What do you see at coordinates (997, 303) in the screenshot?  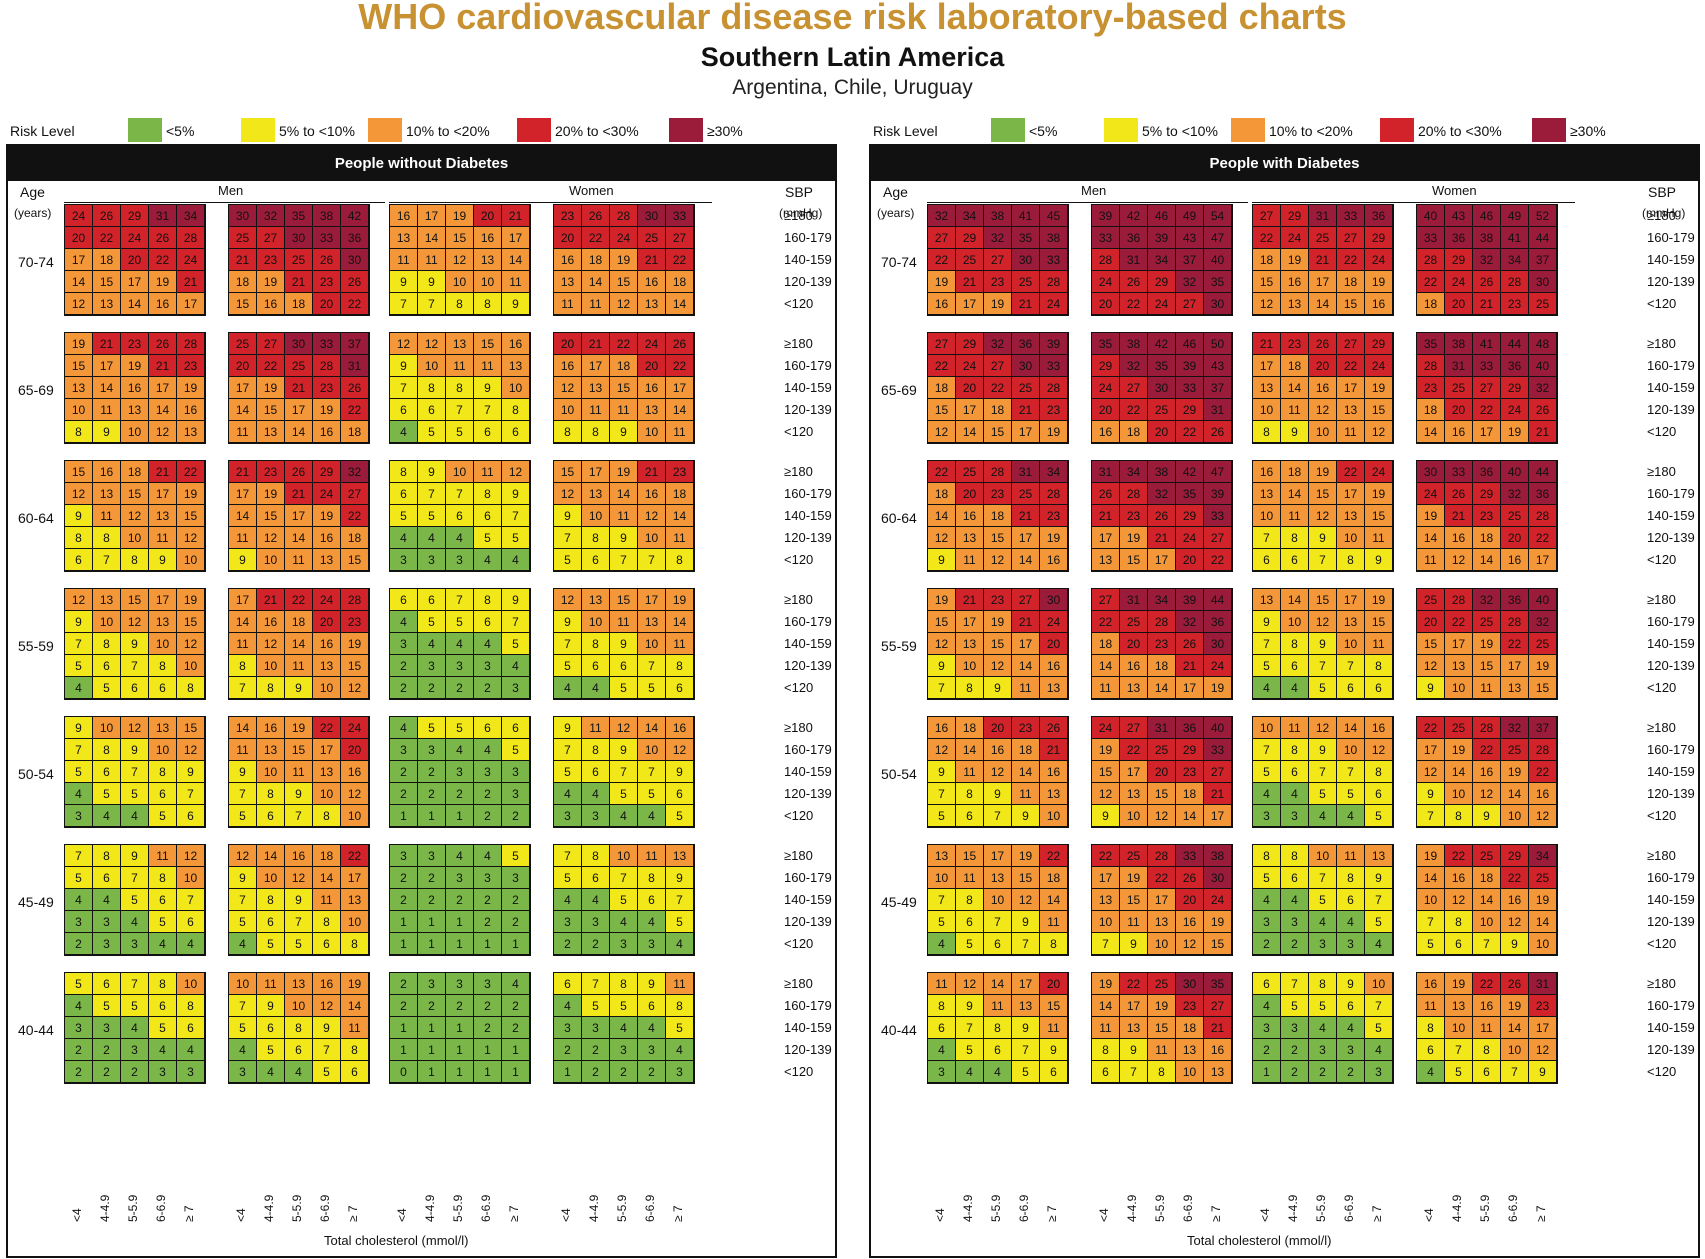 I see `risk-cell: 19` at bounding box center [997, 303].